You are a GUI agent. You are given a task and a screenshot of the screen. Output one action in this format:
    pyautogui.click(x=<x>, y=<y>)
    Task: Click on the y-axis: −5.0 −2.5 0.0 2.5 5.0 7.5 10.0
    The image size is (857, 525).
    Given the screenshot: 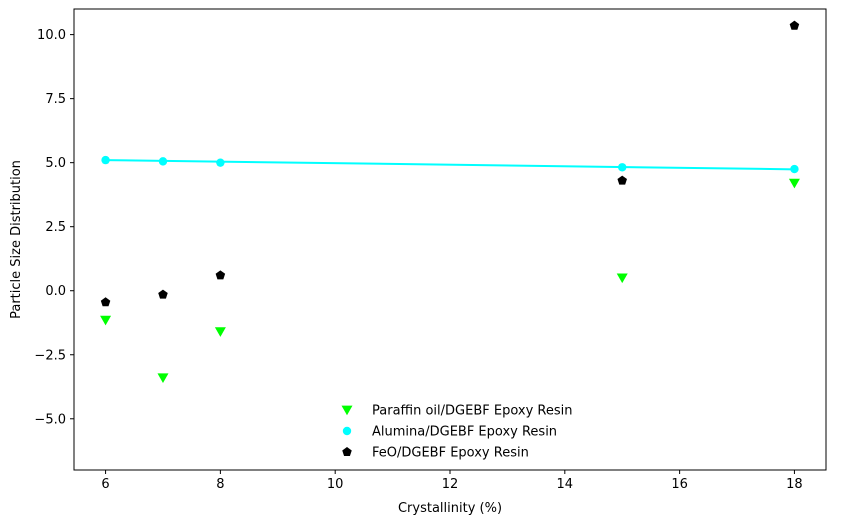 What is the action you would take?
    pyautogui.click(x=54, y=227)
    